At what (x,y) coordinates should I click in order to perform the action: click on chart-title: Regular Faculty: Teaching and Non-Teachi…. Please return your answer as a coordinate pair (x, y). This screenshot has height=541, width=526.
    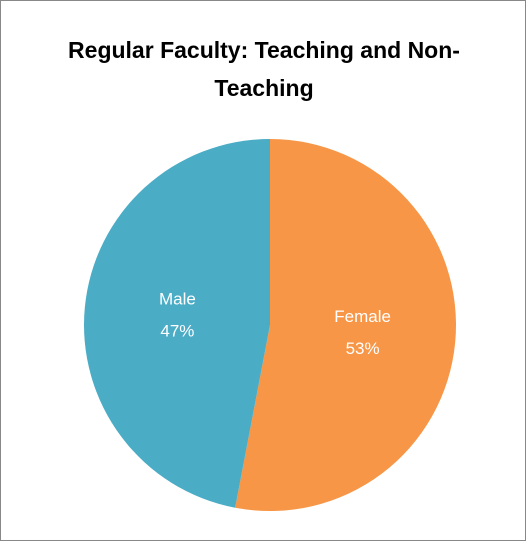
    Looking at the image, I should click on (264, 69).